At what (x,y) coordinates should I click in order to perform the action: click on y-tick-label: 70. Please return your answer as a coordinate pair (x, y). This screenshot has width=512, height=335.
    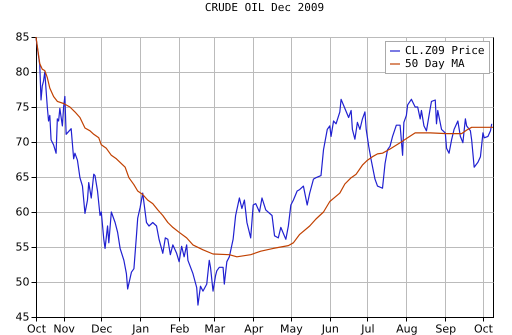
    Looking at the image, I should click on (23, 142).